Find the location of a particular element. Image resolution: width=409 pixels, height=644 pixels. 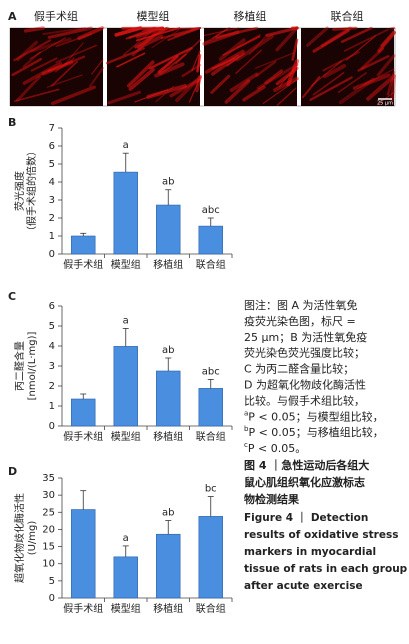

note-line: D 为超氧化物歧化酶活性 is located at coordinates (305, 385).